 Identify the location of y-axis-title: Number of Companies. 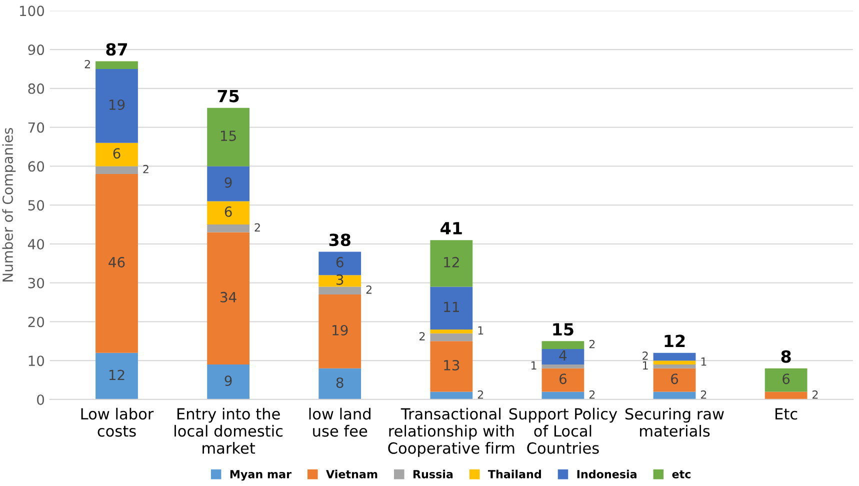
(9, 205).